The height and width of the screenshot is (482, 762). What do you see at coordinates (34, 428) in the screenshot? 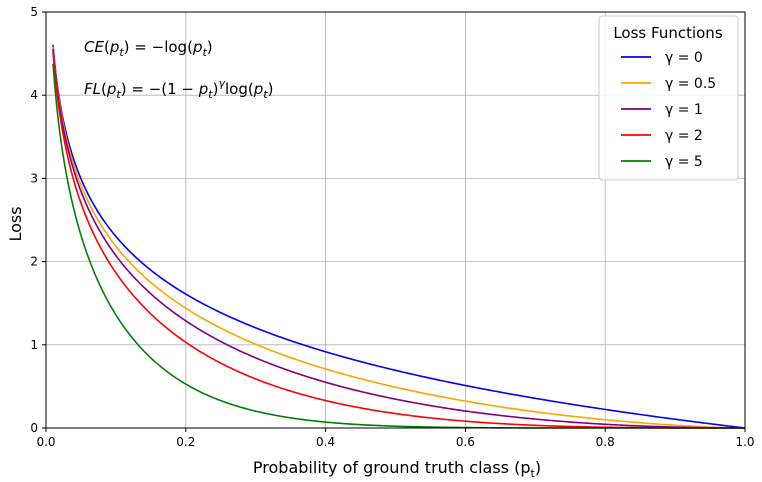
I see `y-tick-label: 0` at bounding box center [34, 428].